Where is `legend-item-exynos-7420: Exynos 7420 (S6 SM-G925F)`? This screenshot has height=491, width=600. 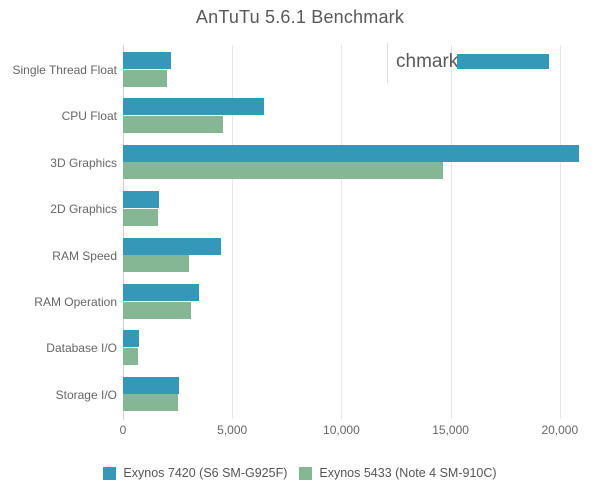 legend-item-exynos-7420: Exynos 7420 (S6 SM-G925F) is located at coordinates (195, 473).